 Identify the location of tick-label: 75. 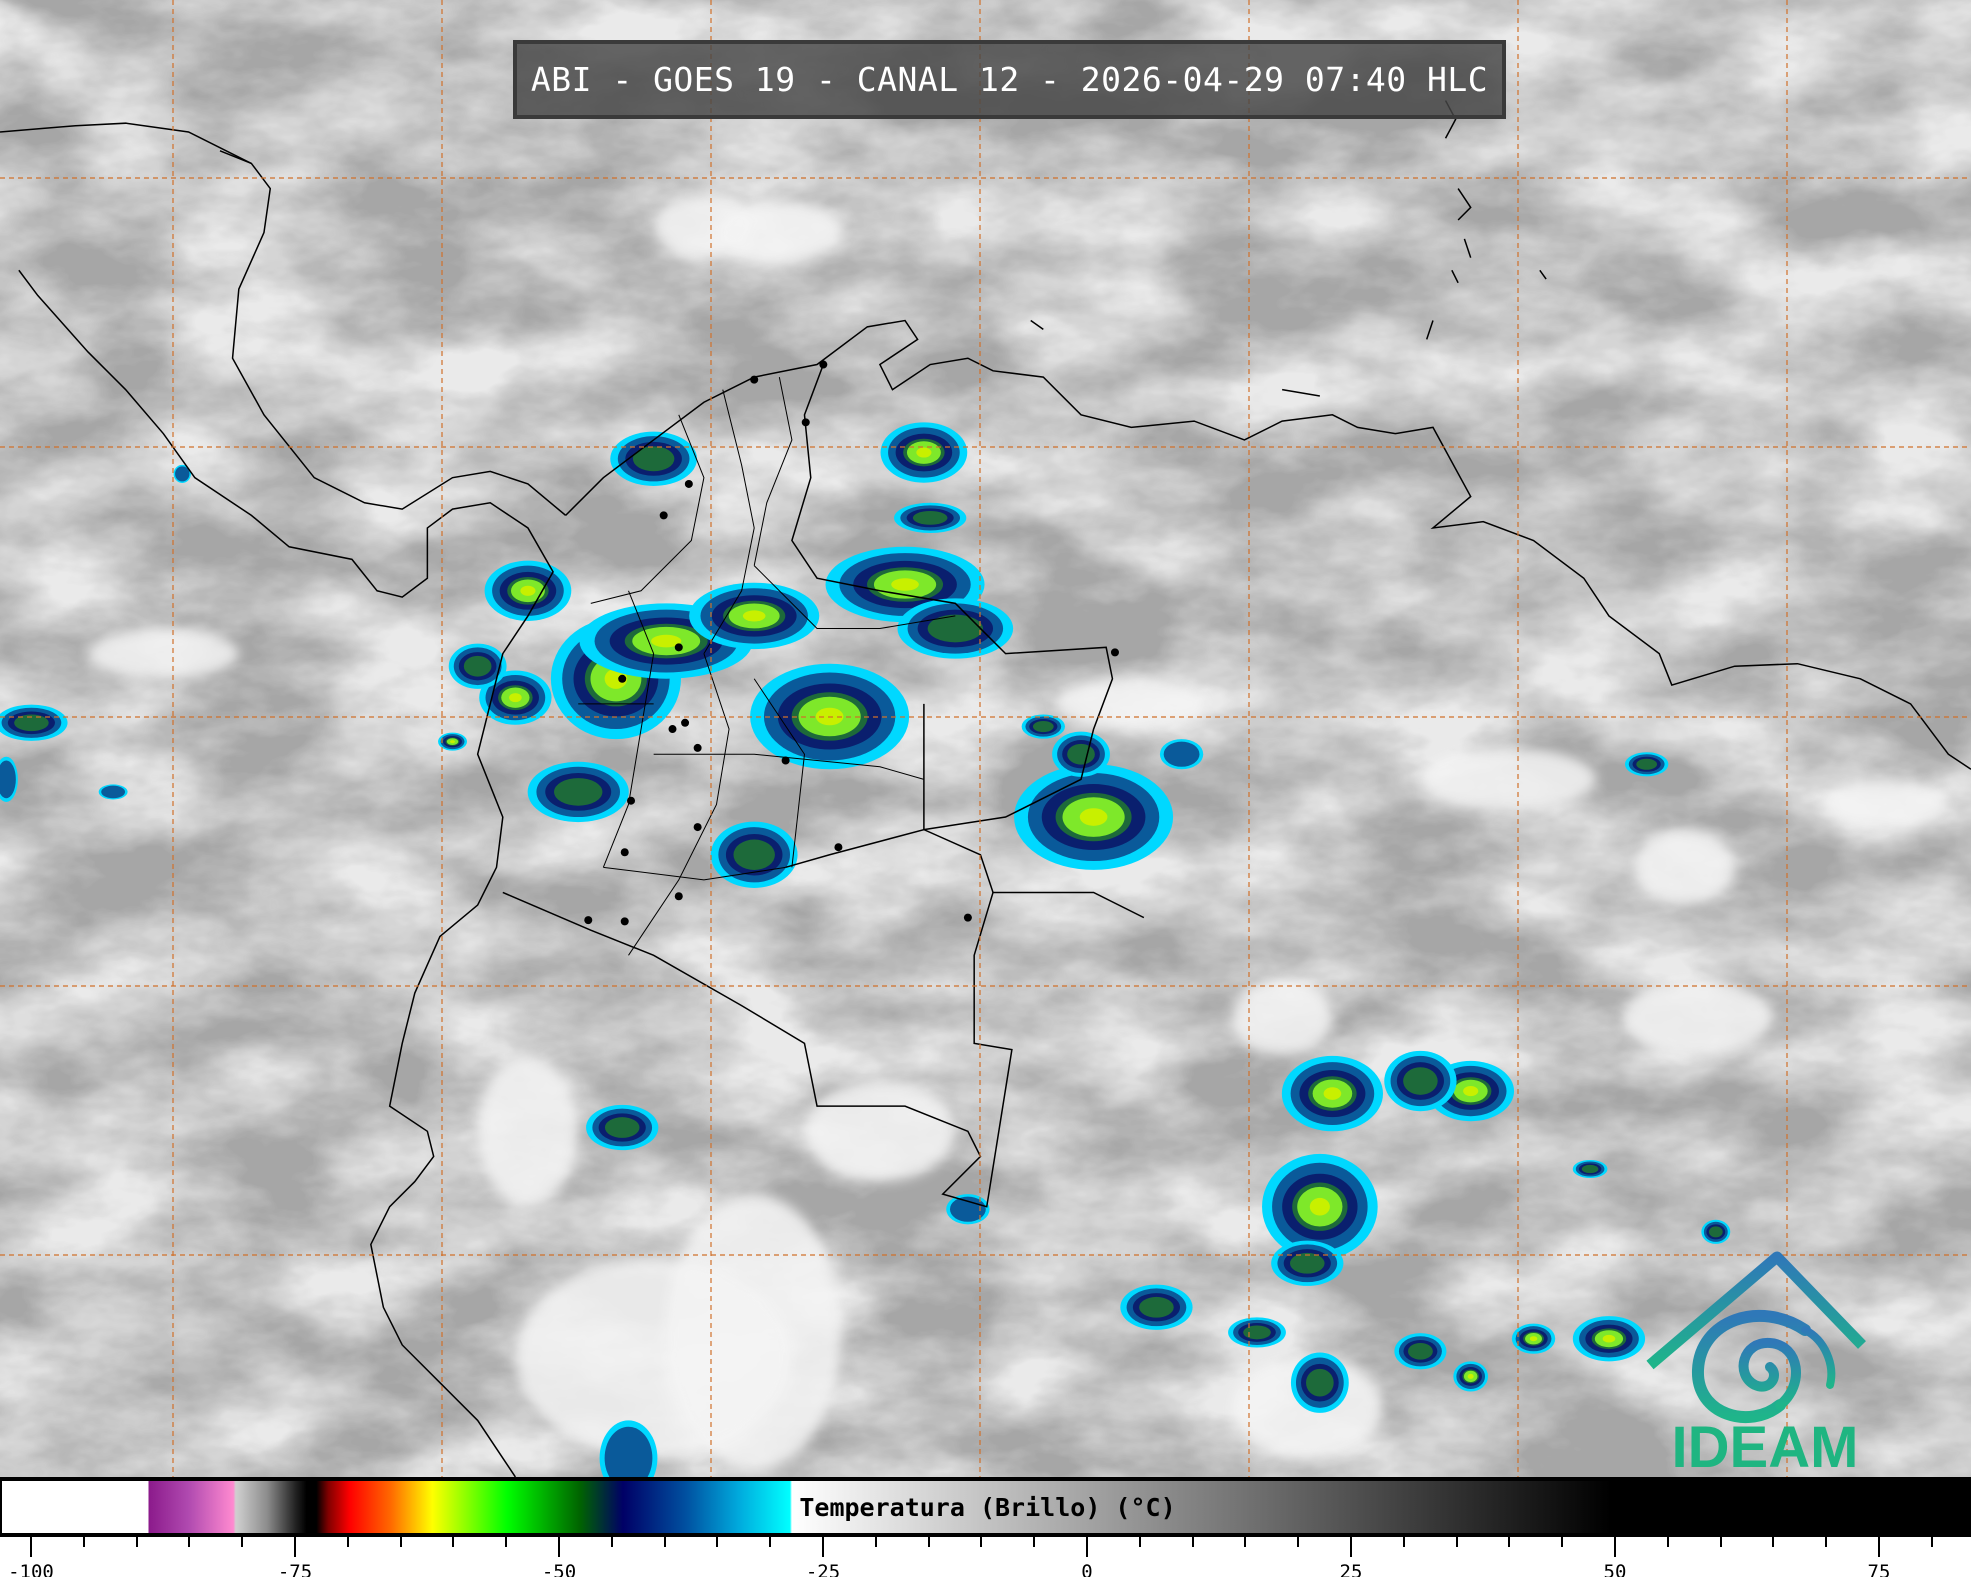
(1879, 1569).